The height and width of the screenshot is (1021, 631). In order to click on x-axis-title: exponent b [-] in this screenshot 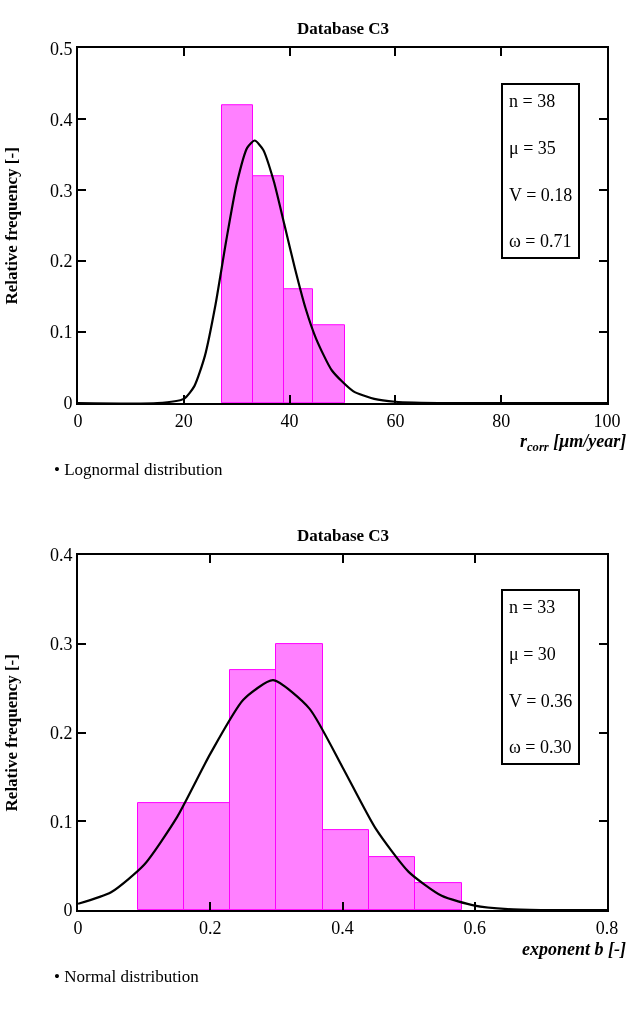, I will do `click(574, 949)`.